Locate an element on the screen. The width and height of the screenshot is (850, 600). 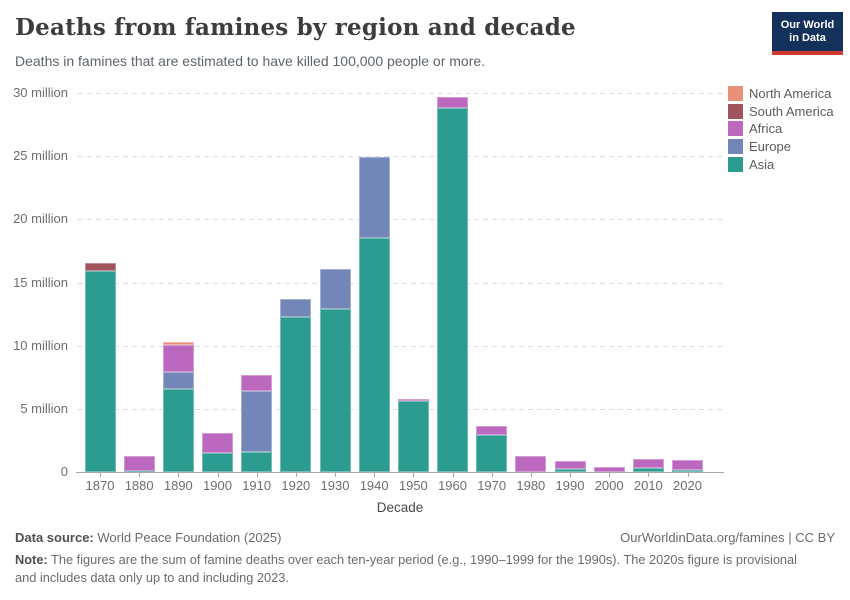
bar-segment-1910-asia is located at coordinates (257, 461).